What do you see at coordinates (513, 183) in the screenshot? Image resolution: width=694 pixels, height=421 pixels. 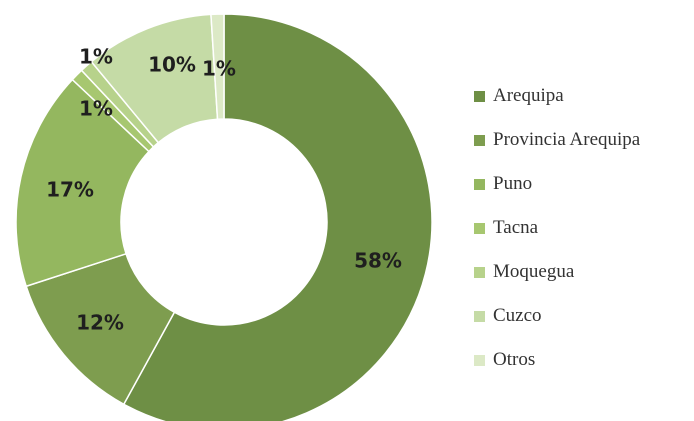 I see `legend-label: Puno` at bounding box center [513, 183].